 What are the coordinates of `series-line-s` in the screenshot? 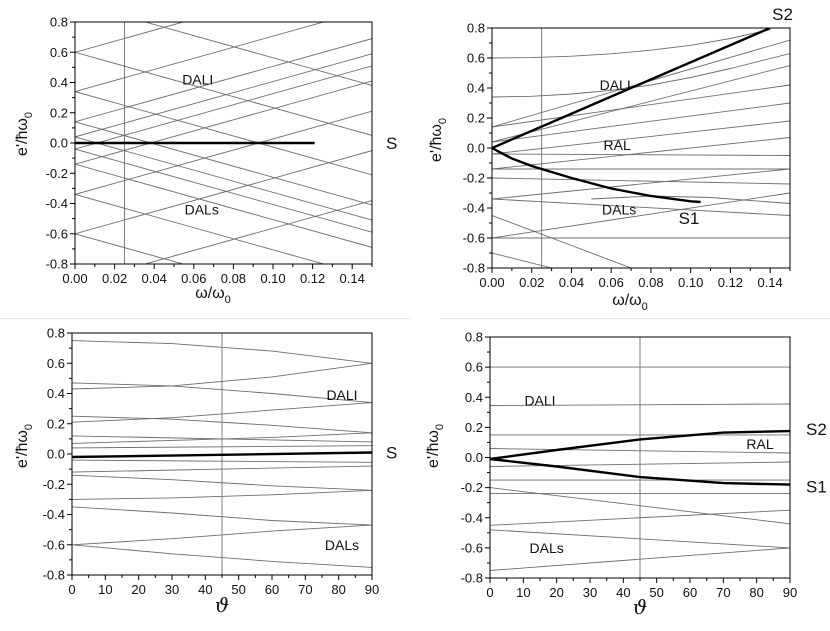 It's located at (222, 455).